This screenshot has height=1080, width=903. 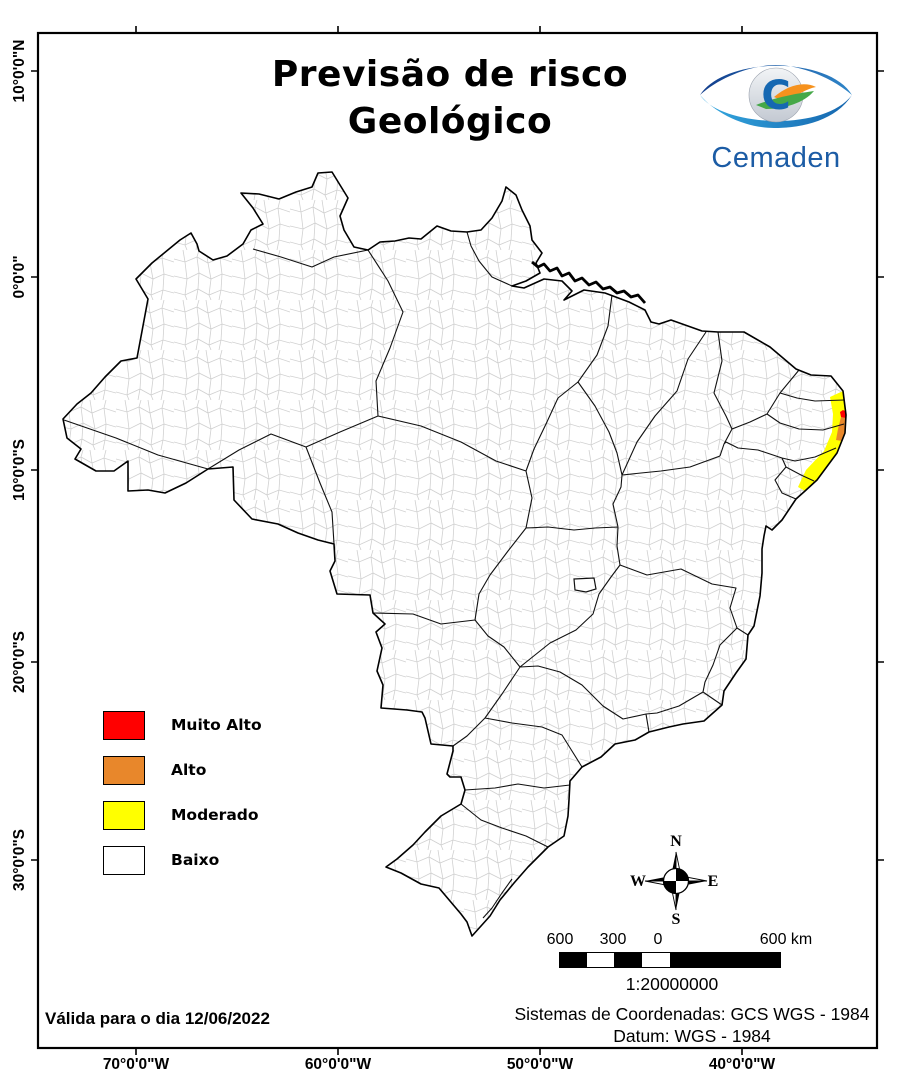 I want to click on lon-label-50w: 50°0'0"W, so click(x=540, y=1064).